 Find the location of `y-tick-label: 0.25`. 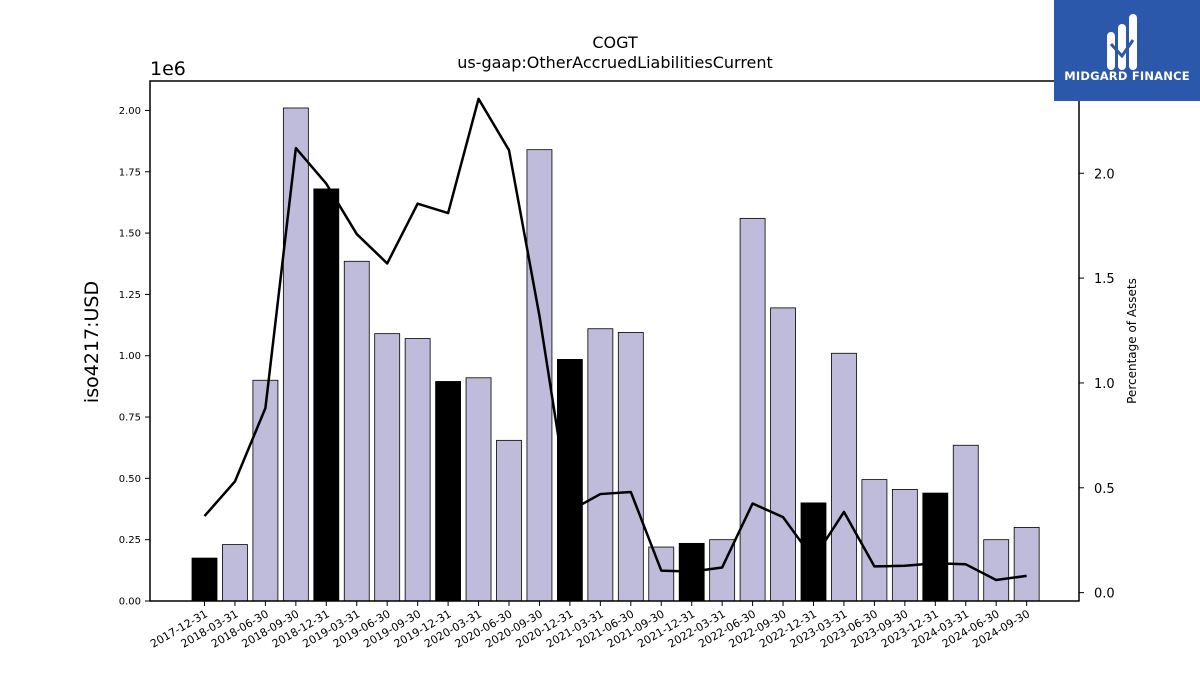

y-tick-label: 0.25 is located at coordinates (130, 540).